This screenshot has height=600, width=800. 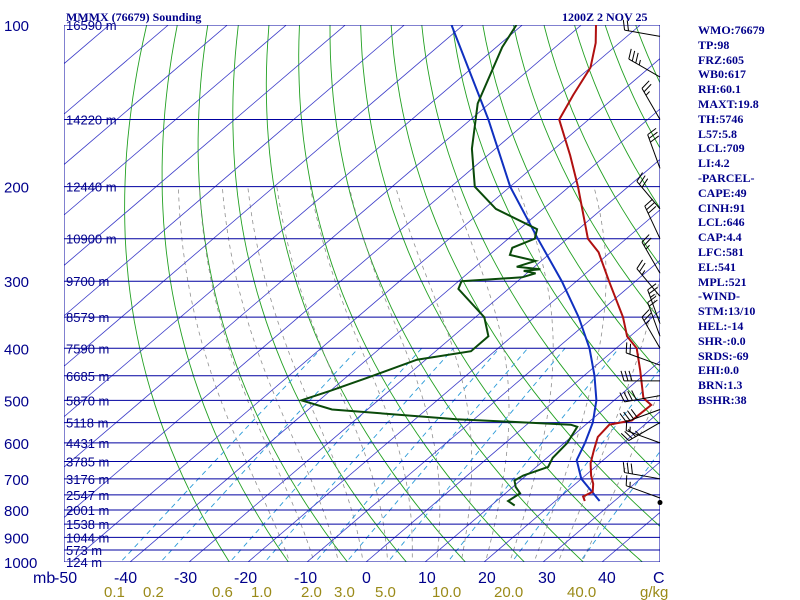 I want to click on station-title: MMMX (76679) Sounding, so click(x=133, y=17).